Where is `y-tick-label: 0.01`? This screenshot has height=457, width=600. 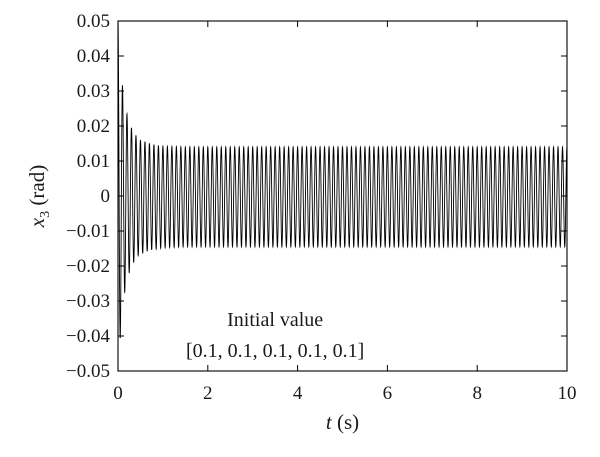
y-tick-label: 0.01 is located at coordinates (93, 161).